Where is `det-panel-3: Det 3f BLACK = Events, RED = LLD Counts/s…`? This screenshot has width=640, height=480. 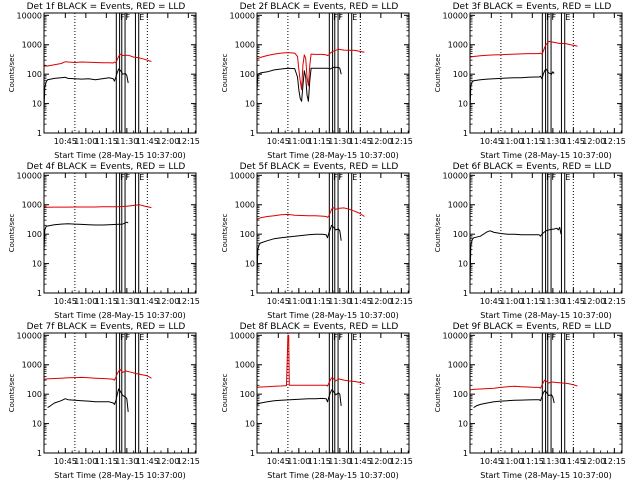
det-panel-3: Det 3f BLACK = Events, RED = LLD Counts/s… is located at coordinates (530, 81).